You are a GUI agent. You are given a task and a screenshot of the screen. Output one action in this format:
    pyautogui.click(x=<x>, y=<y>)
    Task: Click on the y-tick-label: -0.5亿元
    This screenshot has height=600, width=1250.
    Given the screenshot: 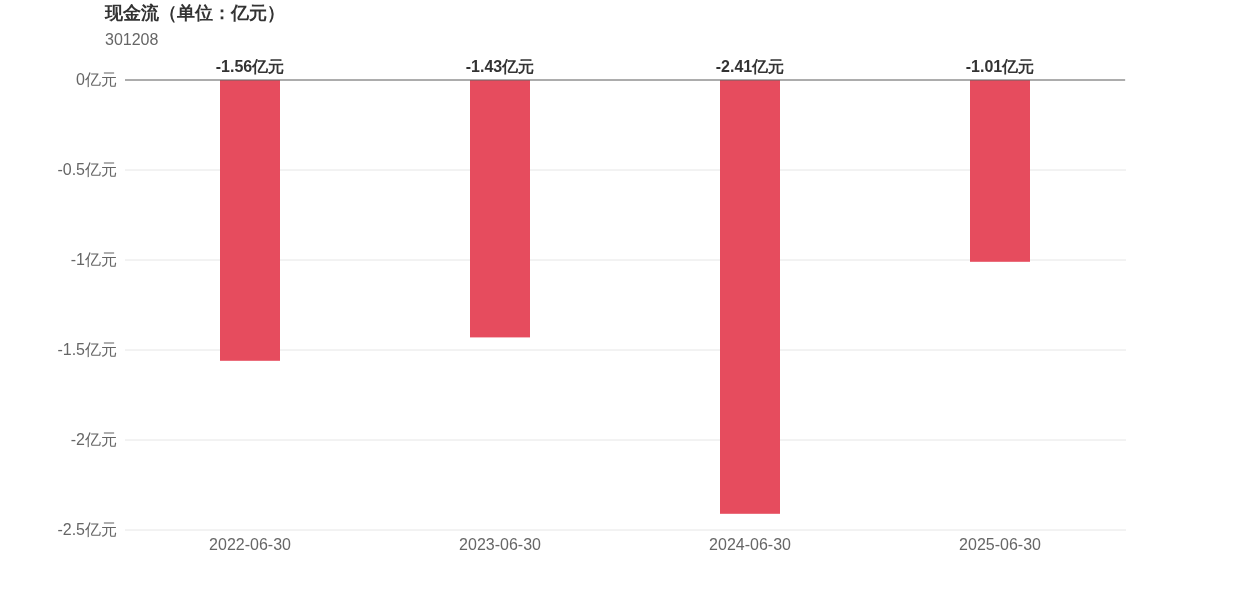 What is the action you would take?
    pyautogui.click(x=87, y=169)
    